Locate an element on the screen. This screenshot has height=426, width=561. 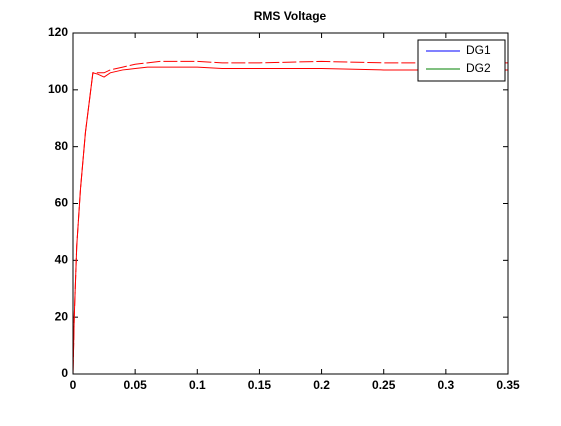
y-tick-label: 80 is located at coordinates (62, 146).